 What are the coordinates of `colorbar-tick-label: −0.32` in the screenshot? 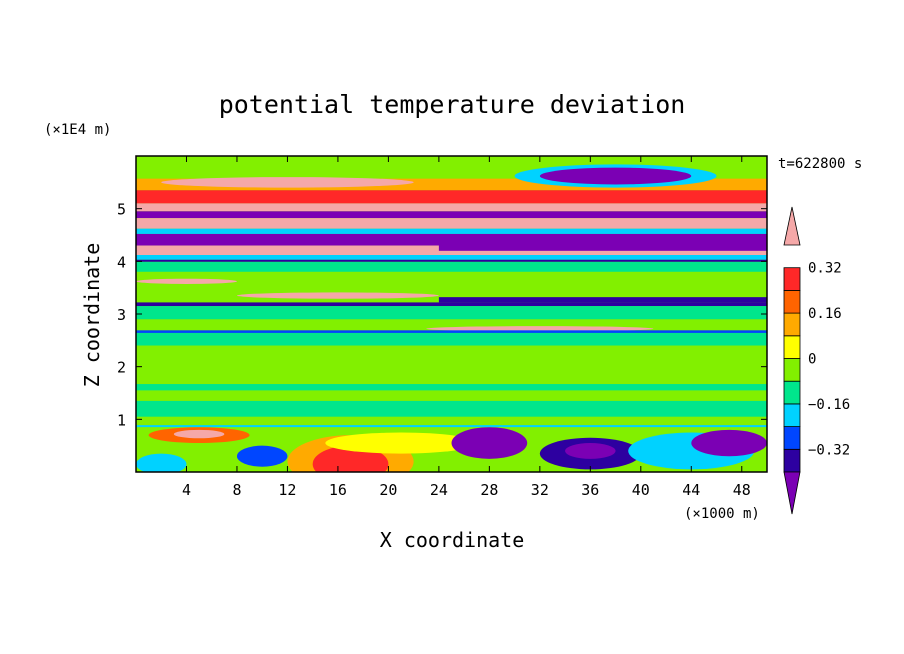 It's located at (829, 450).